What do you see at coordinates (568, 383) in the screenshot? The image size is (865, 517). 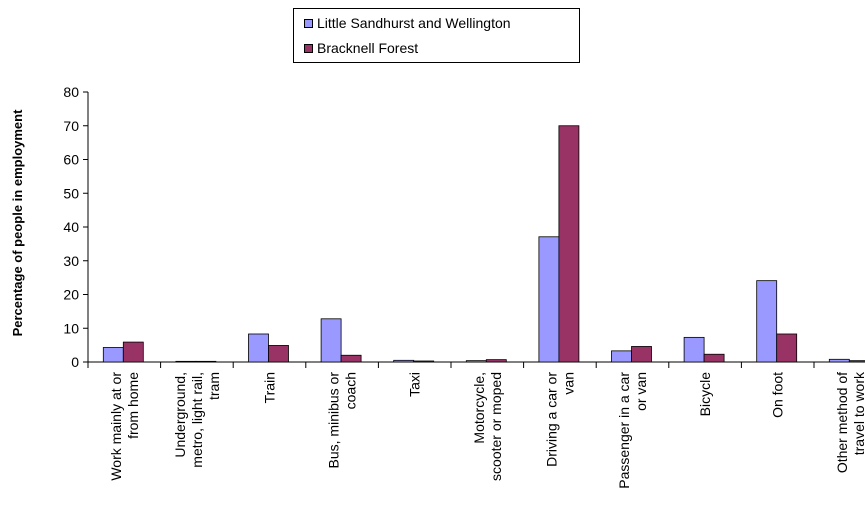 I see `x-category-label-line: van` at bounding box center [568, 383].